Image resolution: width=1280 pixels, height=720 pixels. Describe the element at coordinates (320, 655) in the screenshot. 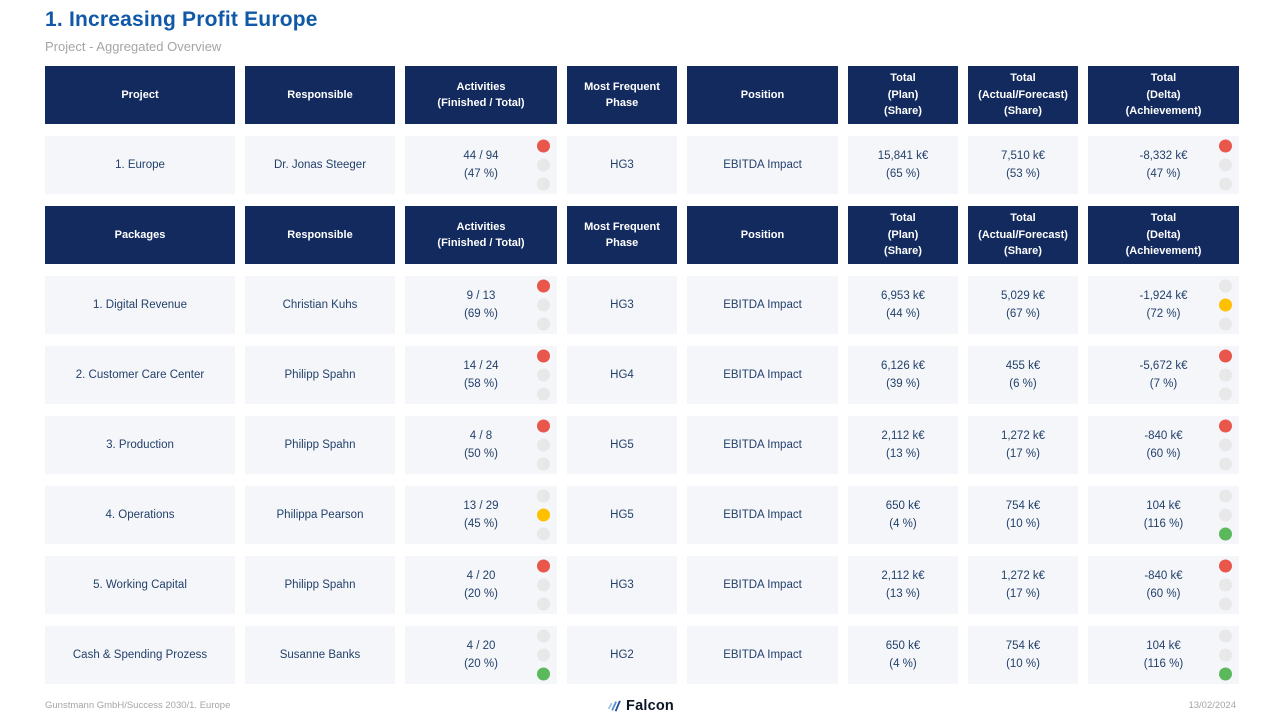

I see `responsible-cell: Susanne Banks` at that location.